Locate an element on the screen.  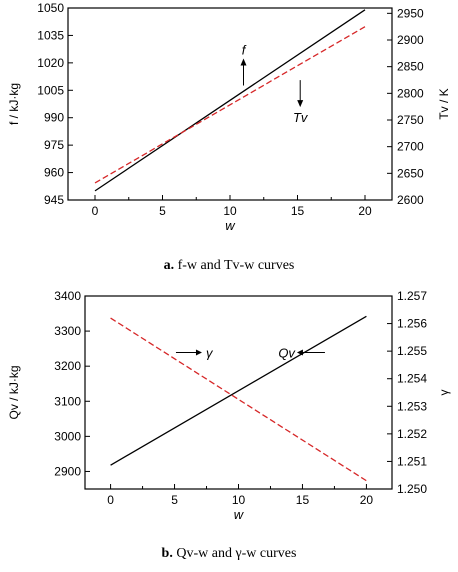
panel-a-yright-axis-label: Tv / K is located at coordinates (444, 103).